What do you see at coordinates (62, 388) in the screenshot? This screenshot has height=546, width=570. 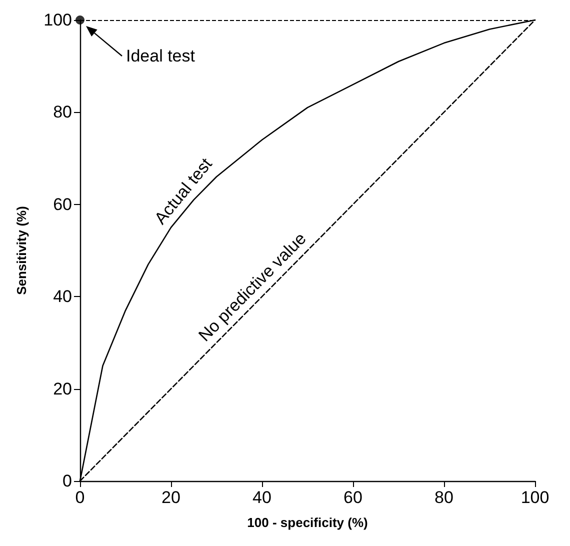 I see `y-tick-label: 20` at bounding box center [62, 388].